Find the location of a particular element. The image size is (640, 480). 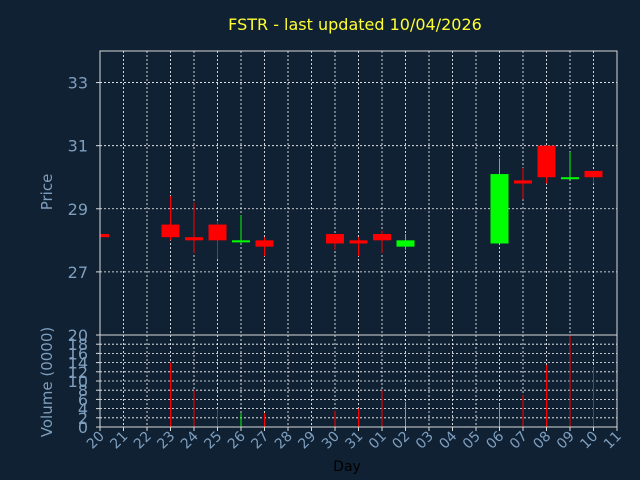

x-tick-label: 31 is located at coordinates (354, 441).